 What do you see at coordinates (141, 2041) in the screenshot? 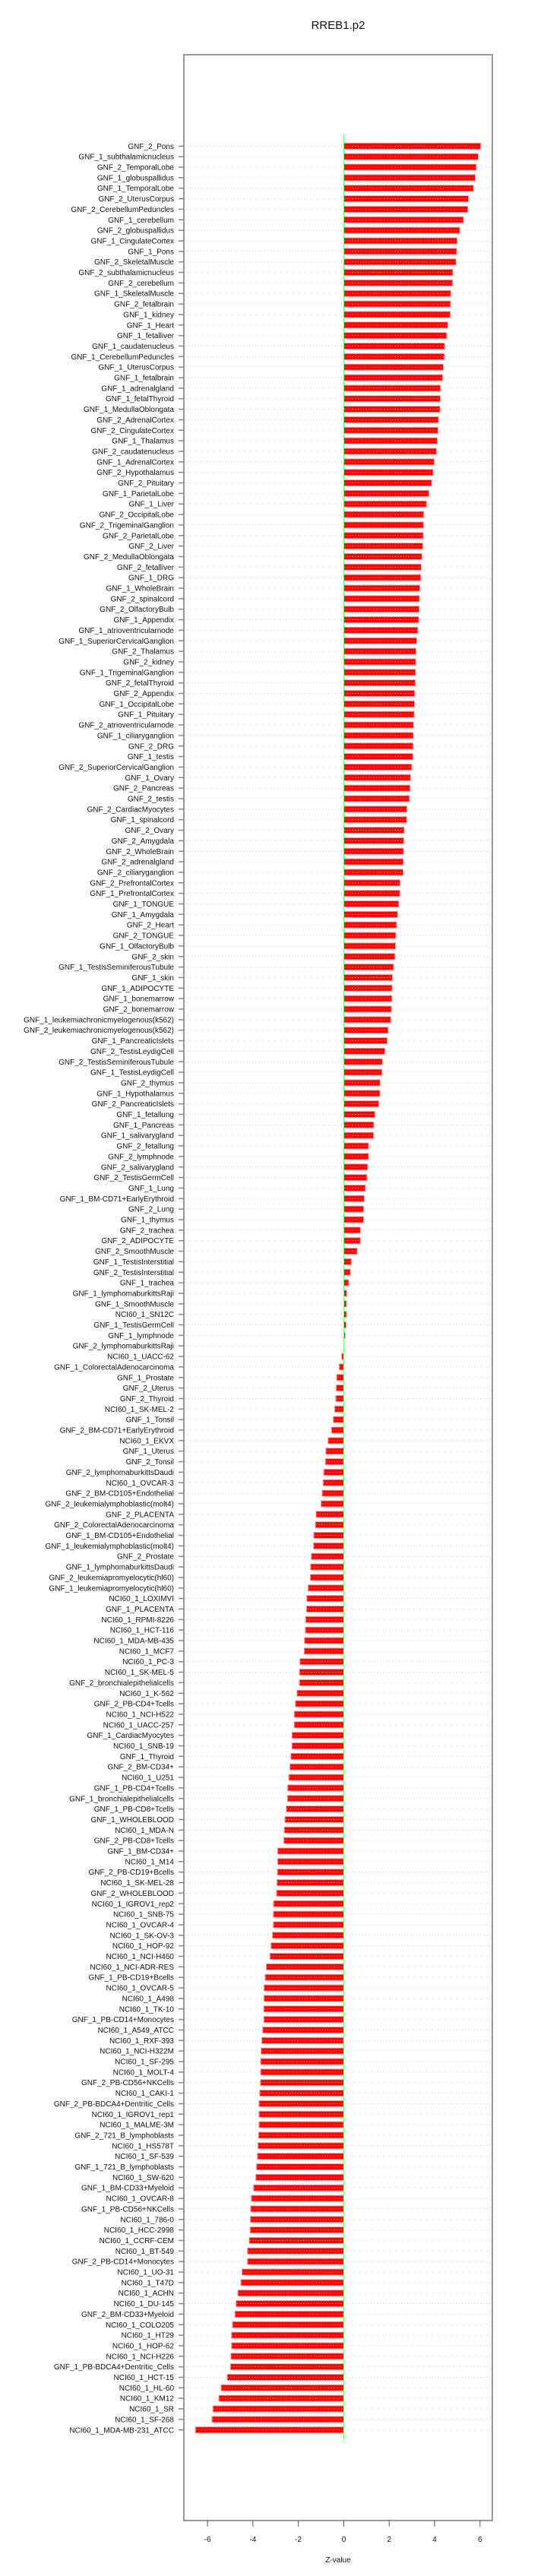
I see `y-tick-label: NCI60_1_RXF-393` at bounding box center [141, 2041].